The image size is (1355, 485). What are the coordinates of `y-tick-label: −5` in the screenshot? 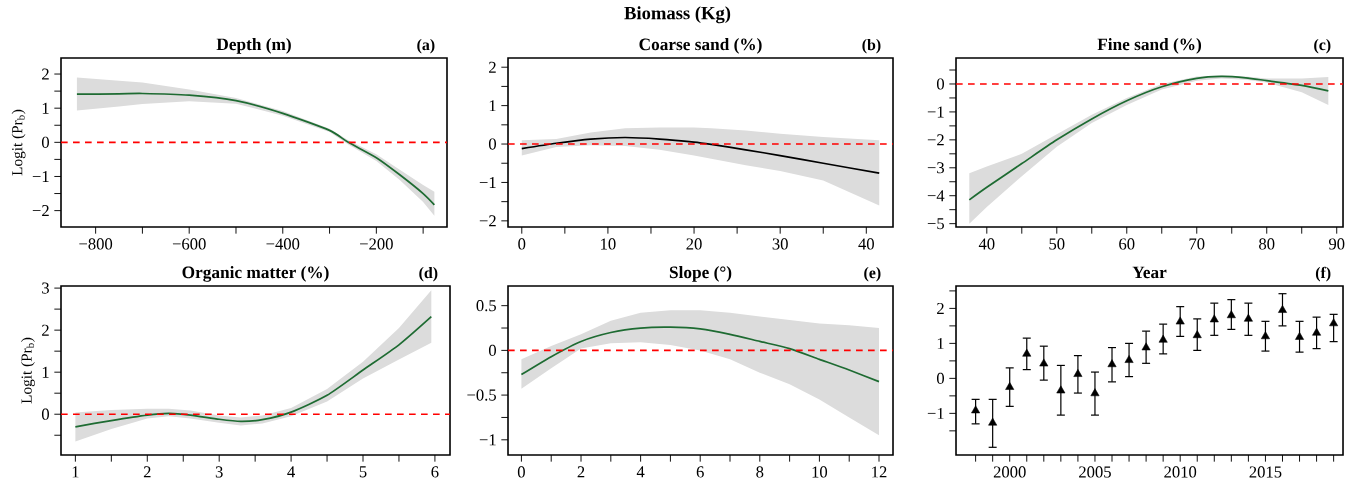 It's located at (935, 224).